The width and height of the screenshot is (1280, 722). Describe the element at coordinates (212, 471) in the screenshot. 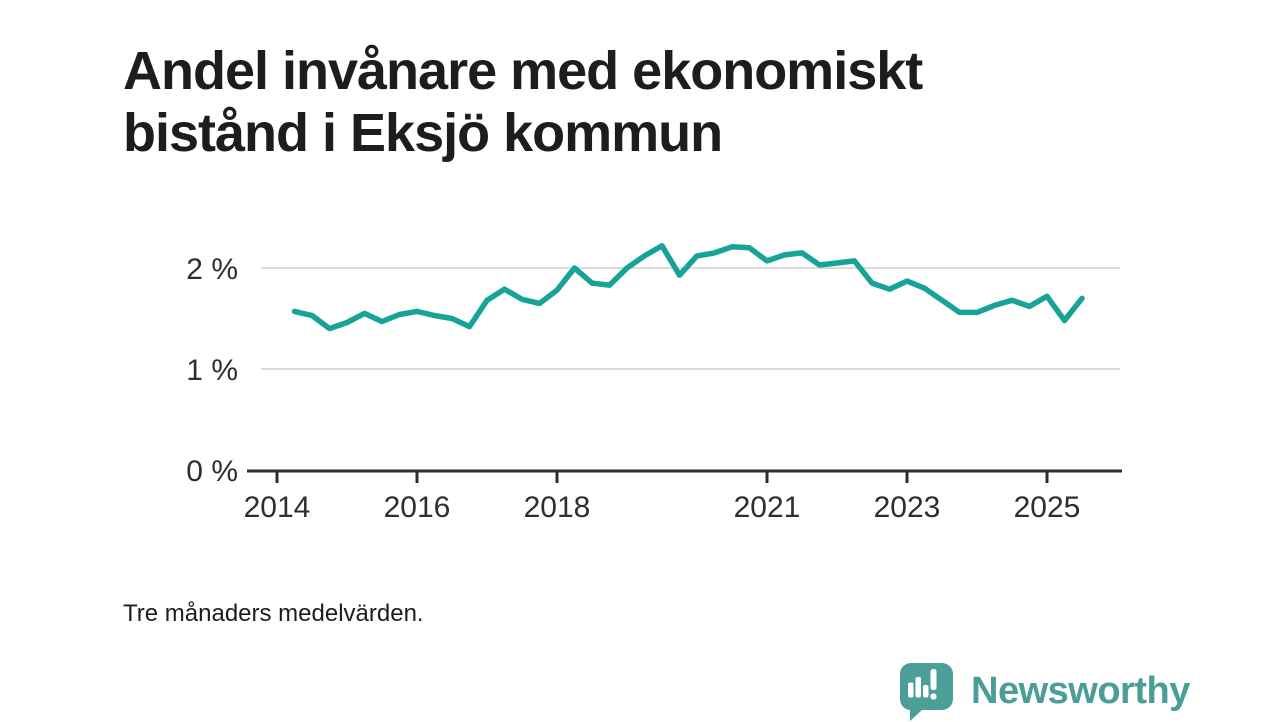

I see `y-axis-tick-label: 0 %` at that location.